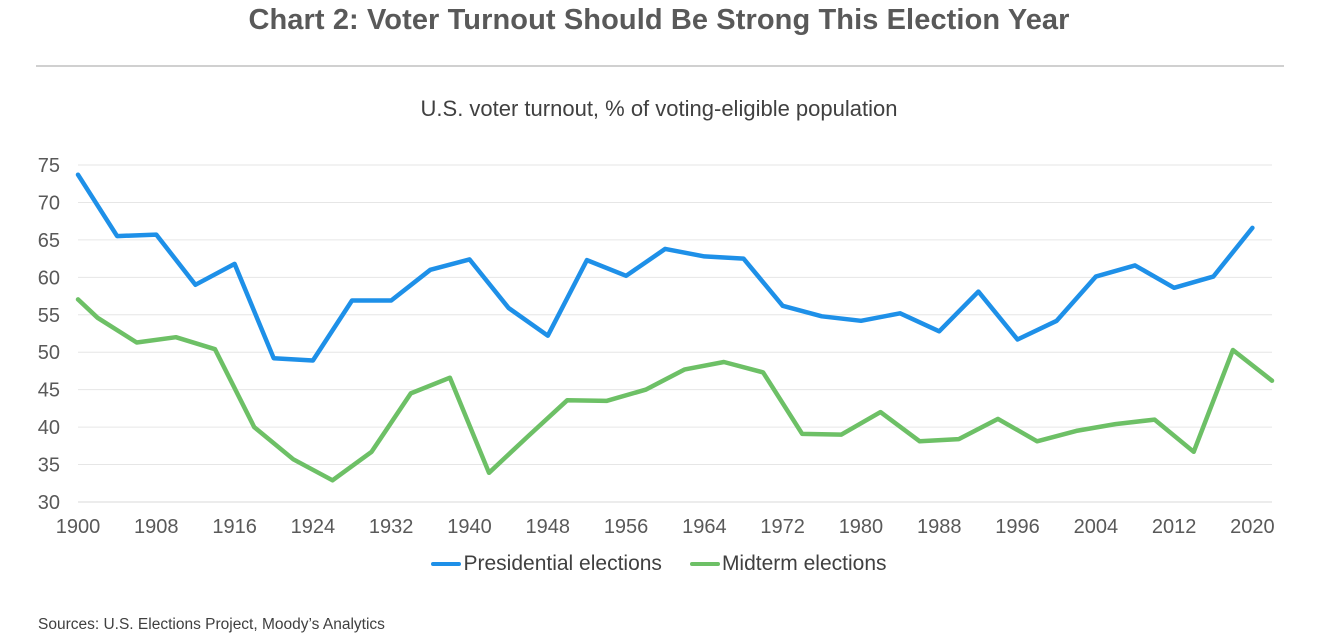 The width and height of the screenshot is (1318, 642). Describe the element at coordinates (704, 564) in the screenshot. I see `legend-swatch-midterm` at that location.